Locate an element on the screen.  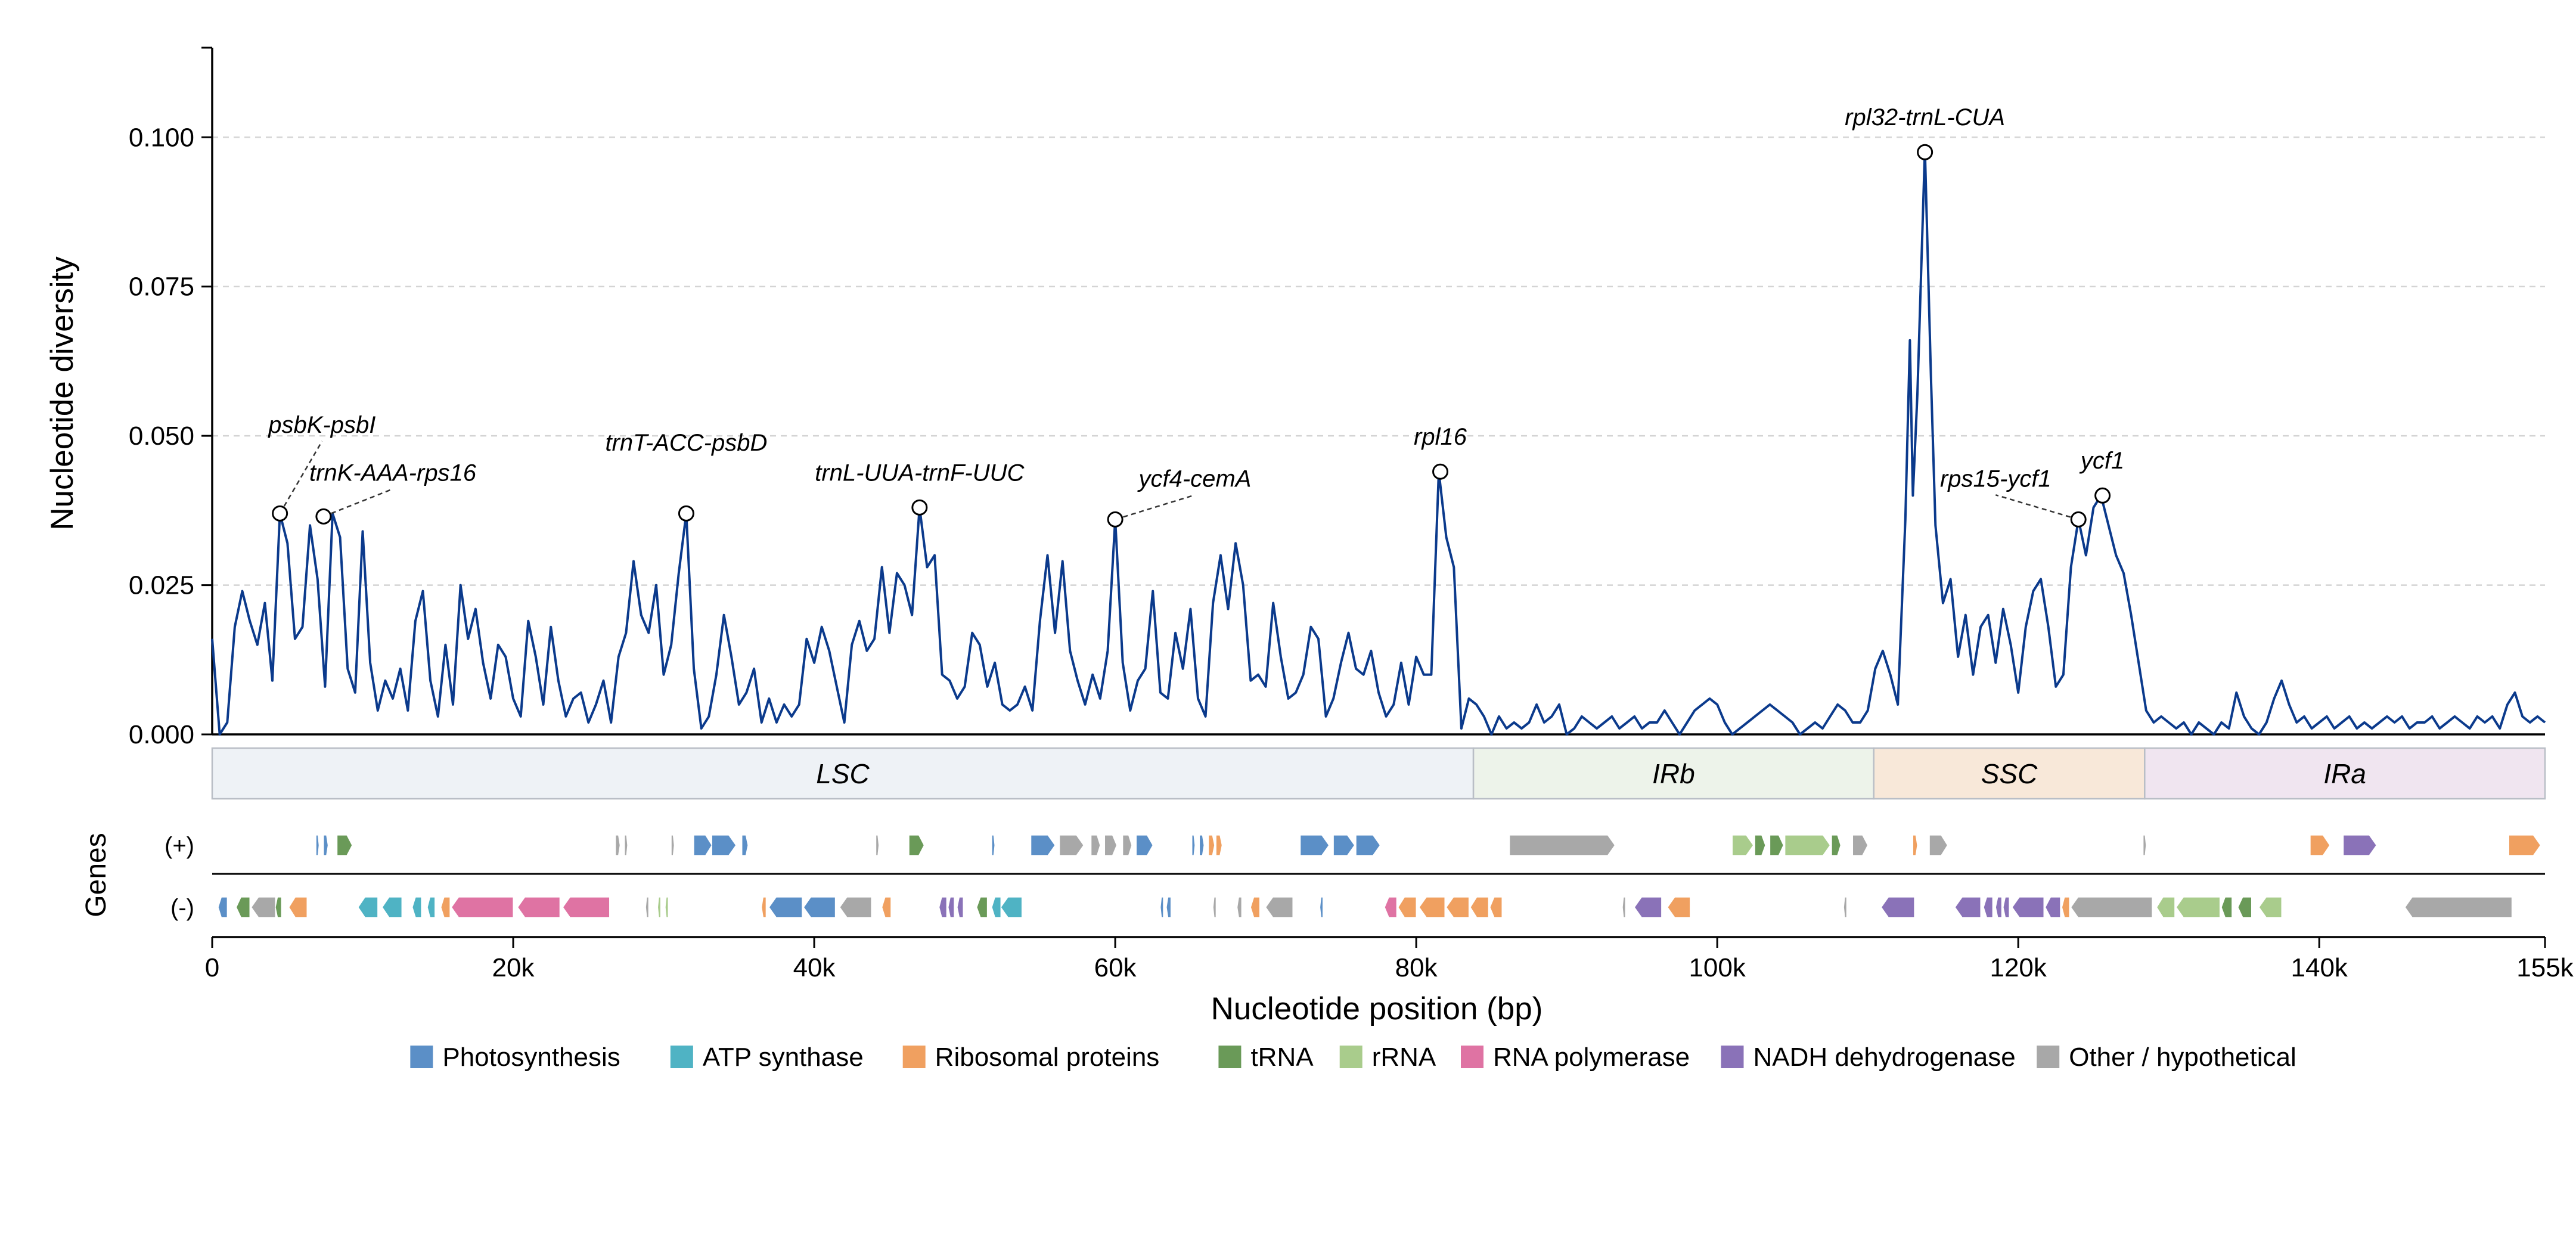
peak-label: psbK-psbI is located at coordinates (322, 425).